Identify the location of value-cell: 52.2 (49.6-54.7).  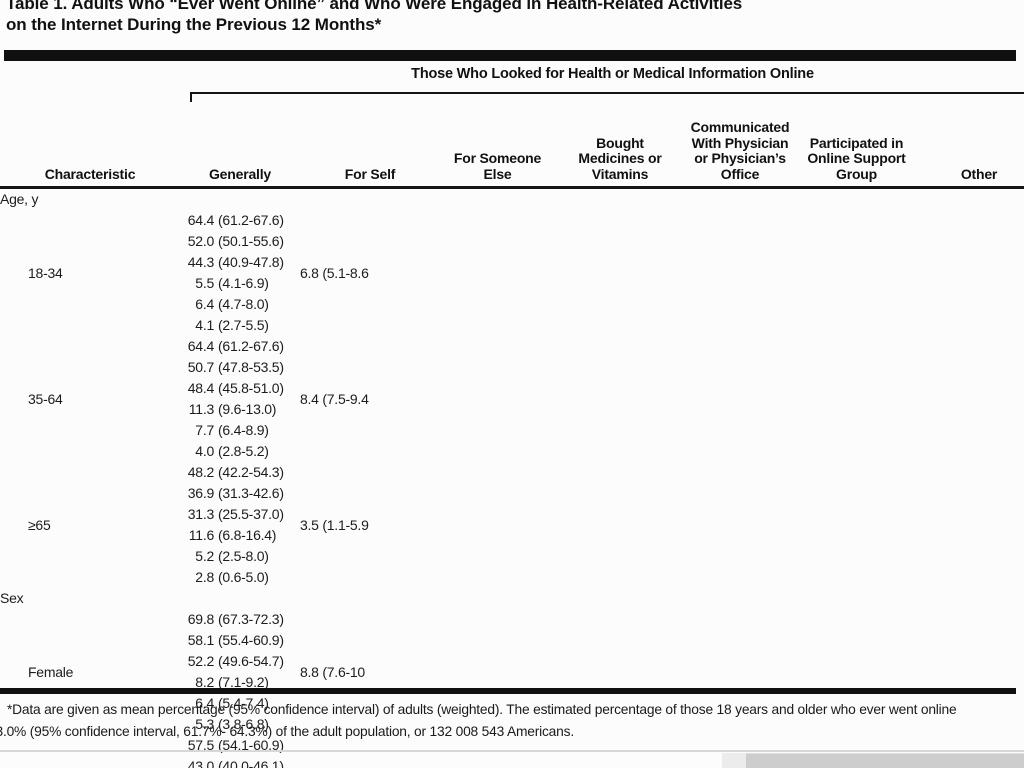
(235, 661).